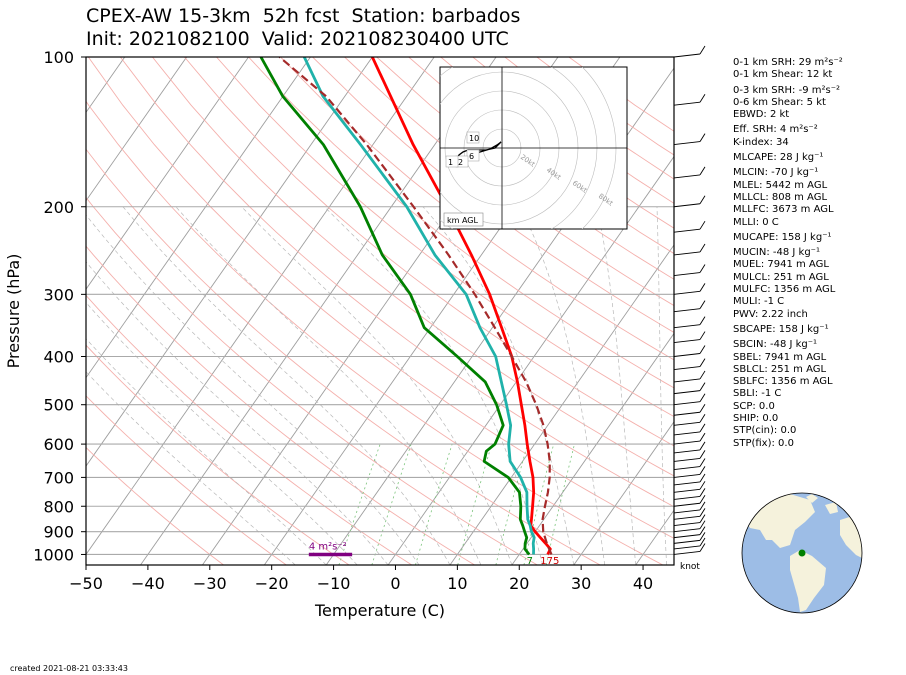 The image size is (906, 675). I want to click on index-line: SBLCL: 251 m AGL, so click(780, 369).